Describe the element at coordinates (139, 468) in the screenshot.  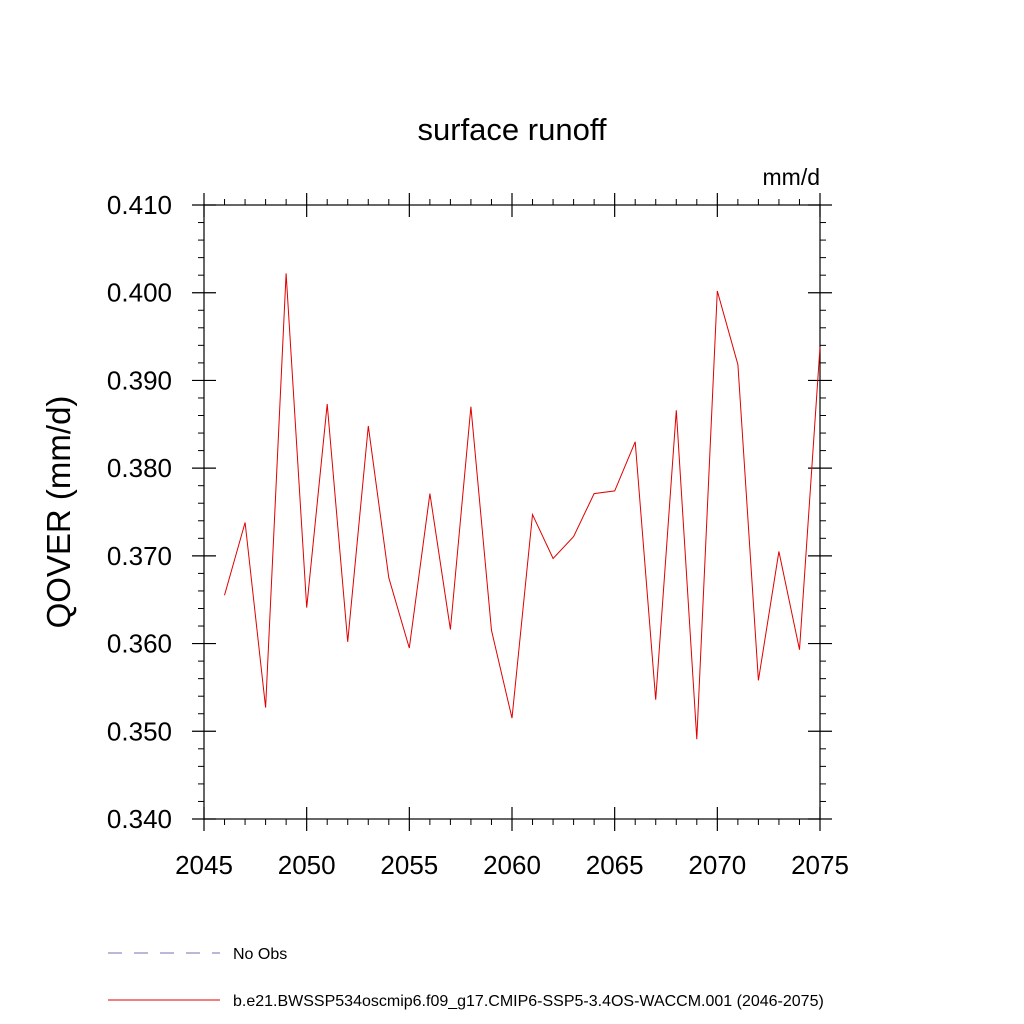
I see `y-tick-label: 0.380` at that location.